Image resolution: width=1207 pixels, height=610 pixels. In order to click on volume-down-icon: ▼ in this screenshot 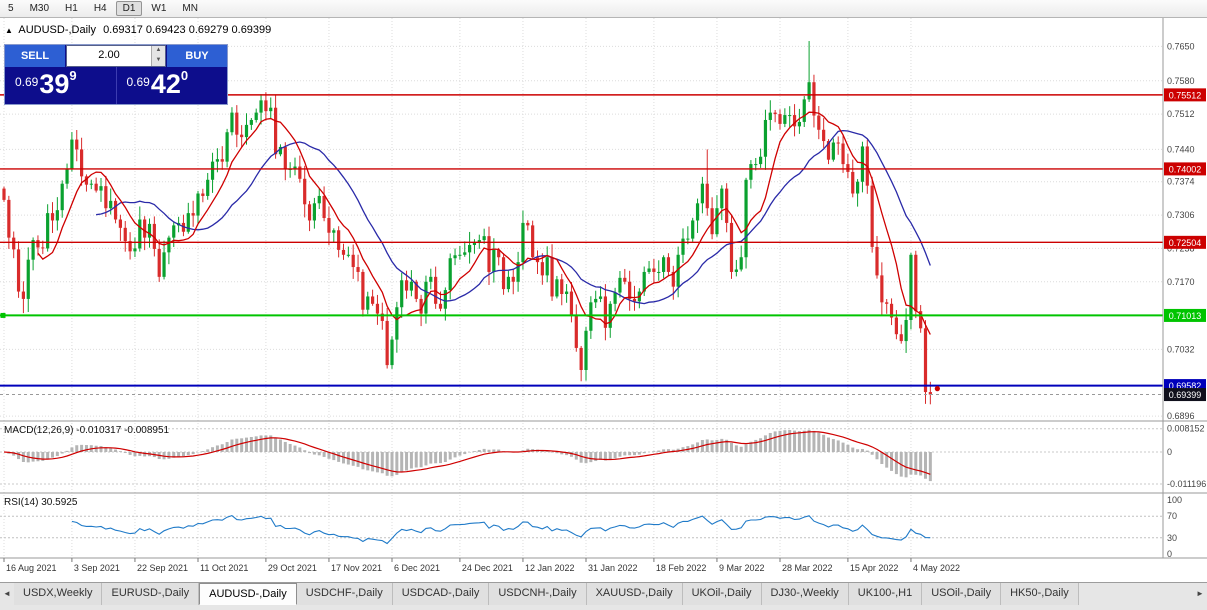, I will do `click(158, 60)`.